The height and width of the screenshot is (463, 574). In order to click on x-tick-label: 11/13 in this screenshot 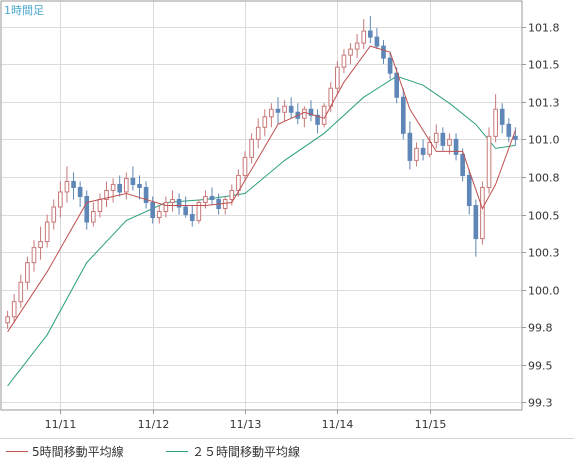, I will do `click(246, 424)`.